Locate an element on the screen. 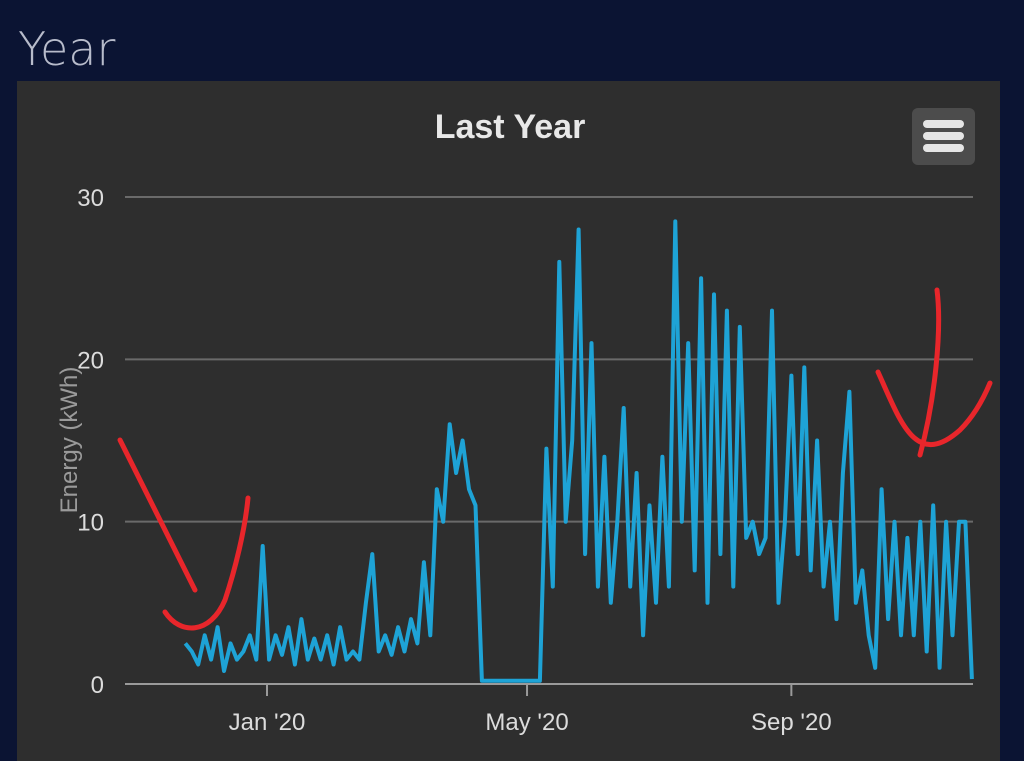 This screenshot has width=1024, height=761. y-tick-label: 30 is located at coordinates (90, 198).